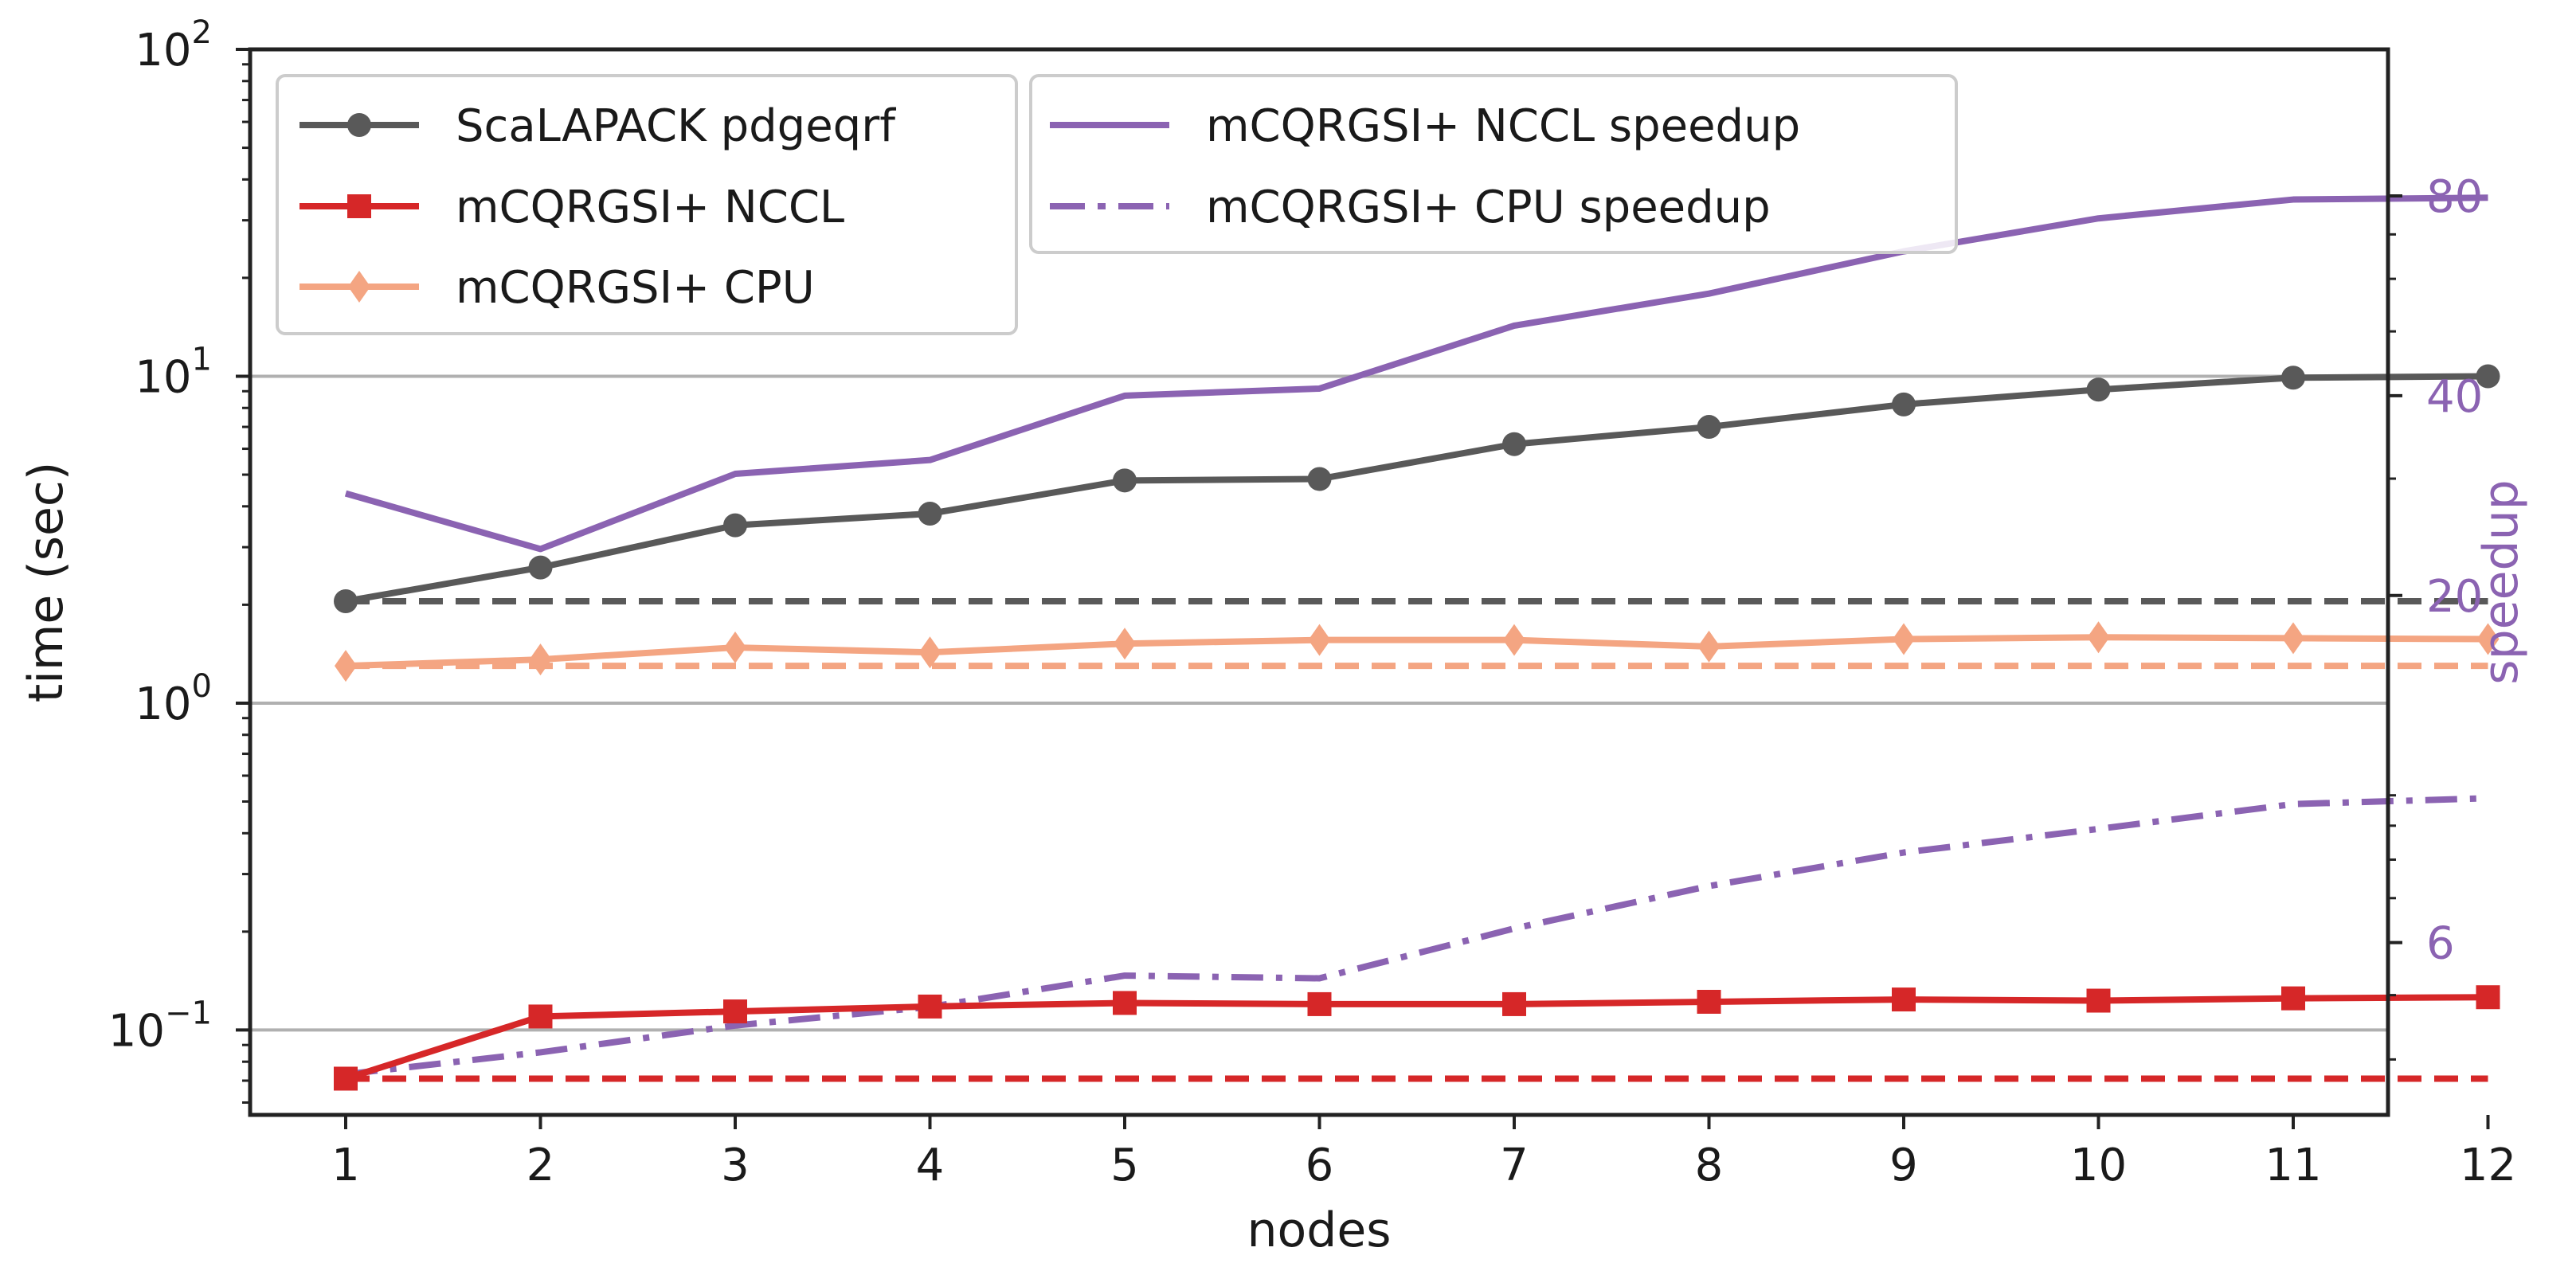 The width and height of the screenshot is (2576, 1267). I want to click on x-tick-label: 6, so click(1320, 1165).